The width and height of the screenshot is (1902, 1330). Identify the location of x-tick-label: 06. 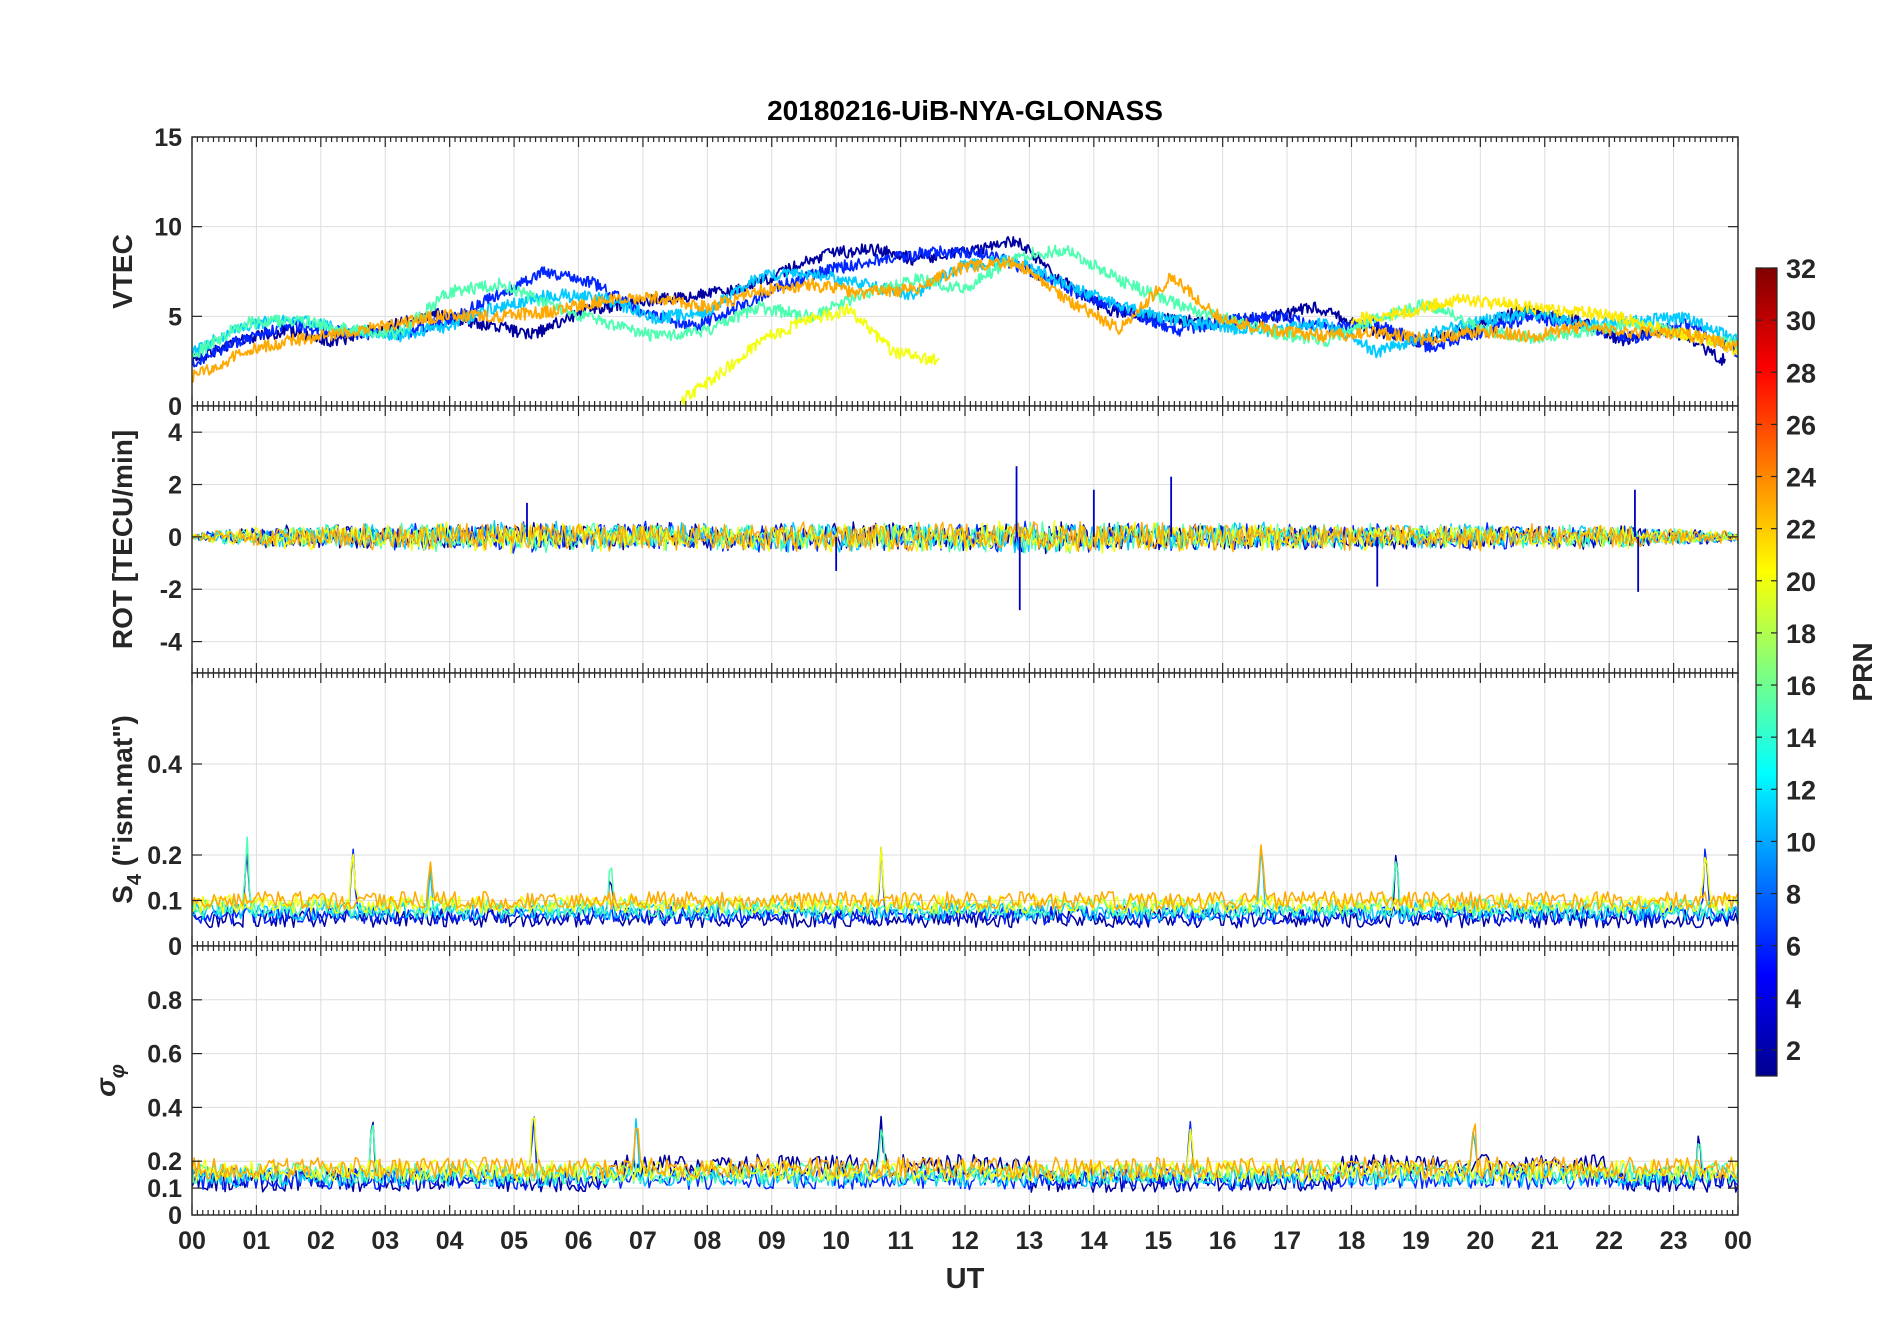
(579, 1241).